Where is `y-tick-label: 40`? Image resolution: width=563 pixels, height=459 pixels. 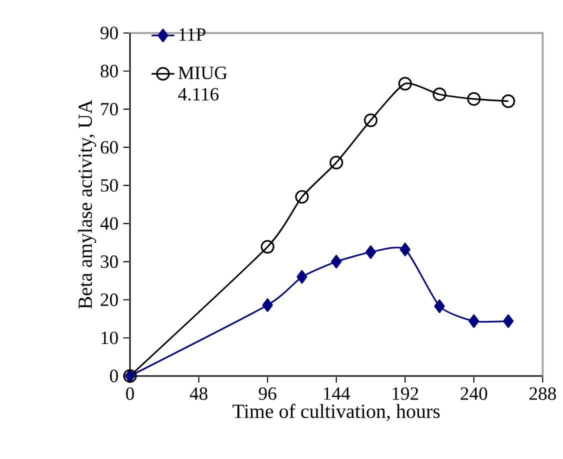
y-tick-label: 40 is located at coordinates (109, 223).